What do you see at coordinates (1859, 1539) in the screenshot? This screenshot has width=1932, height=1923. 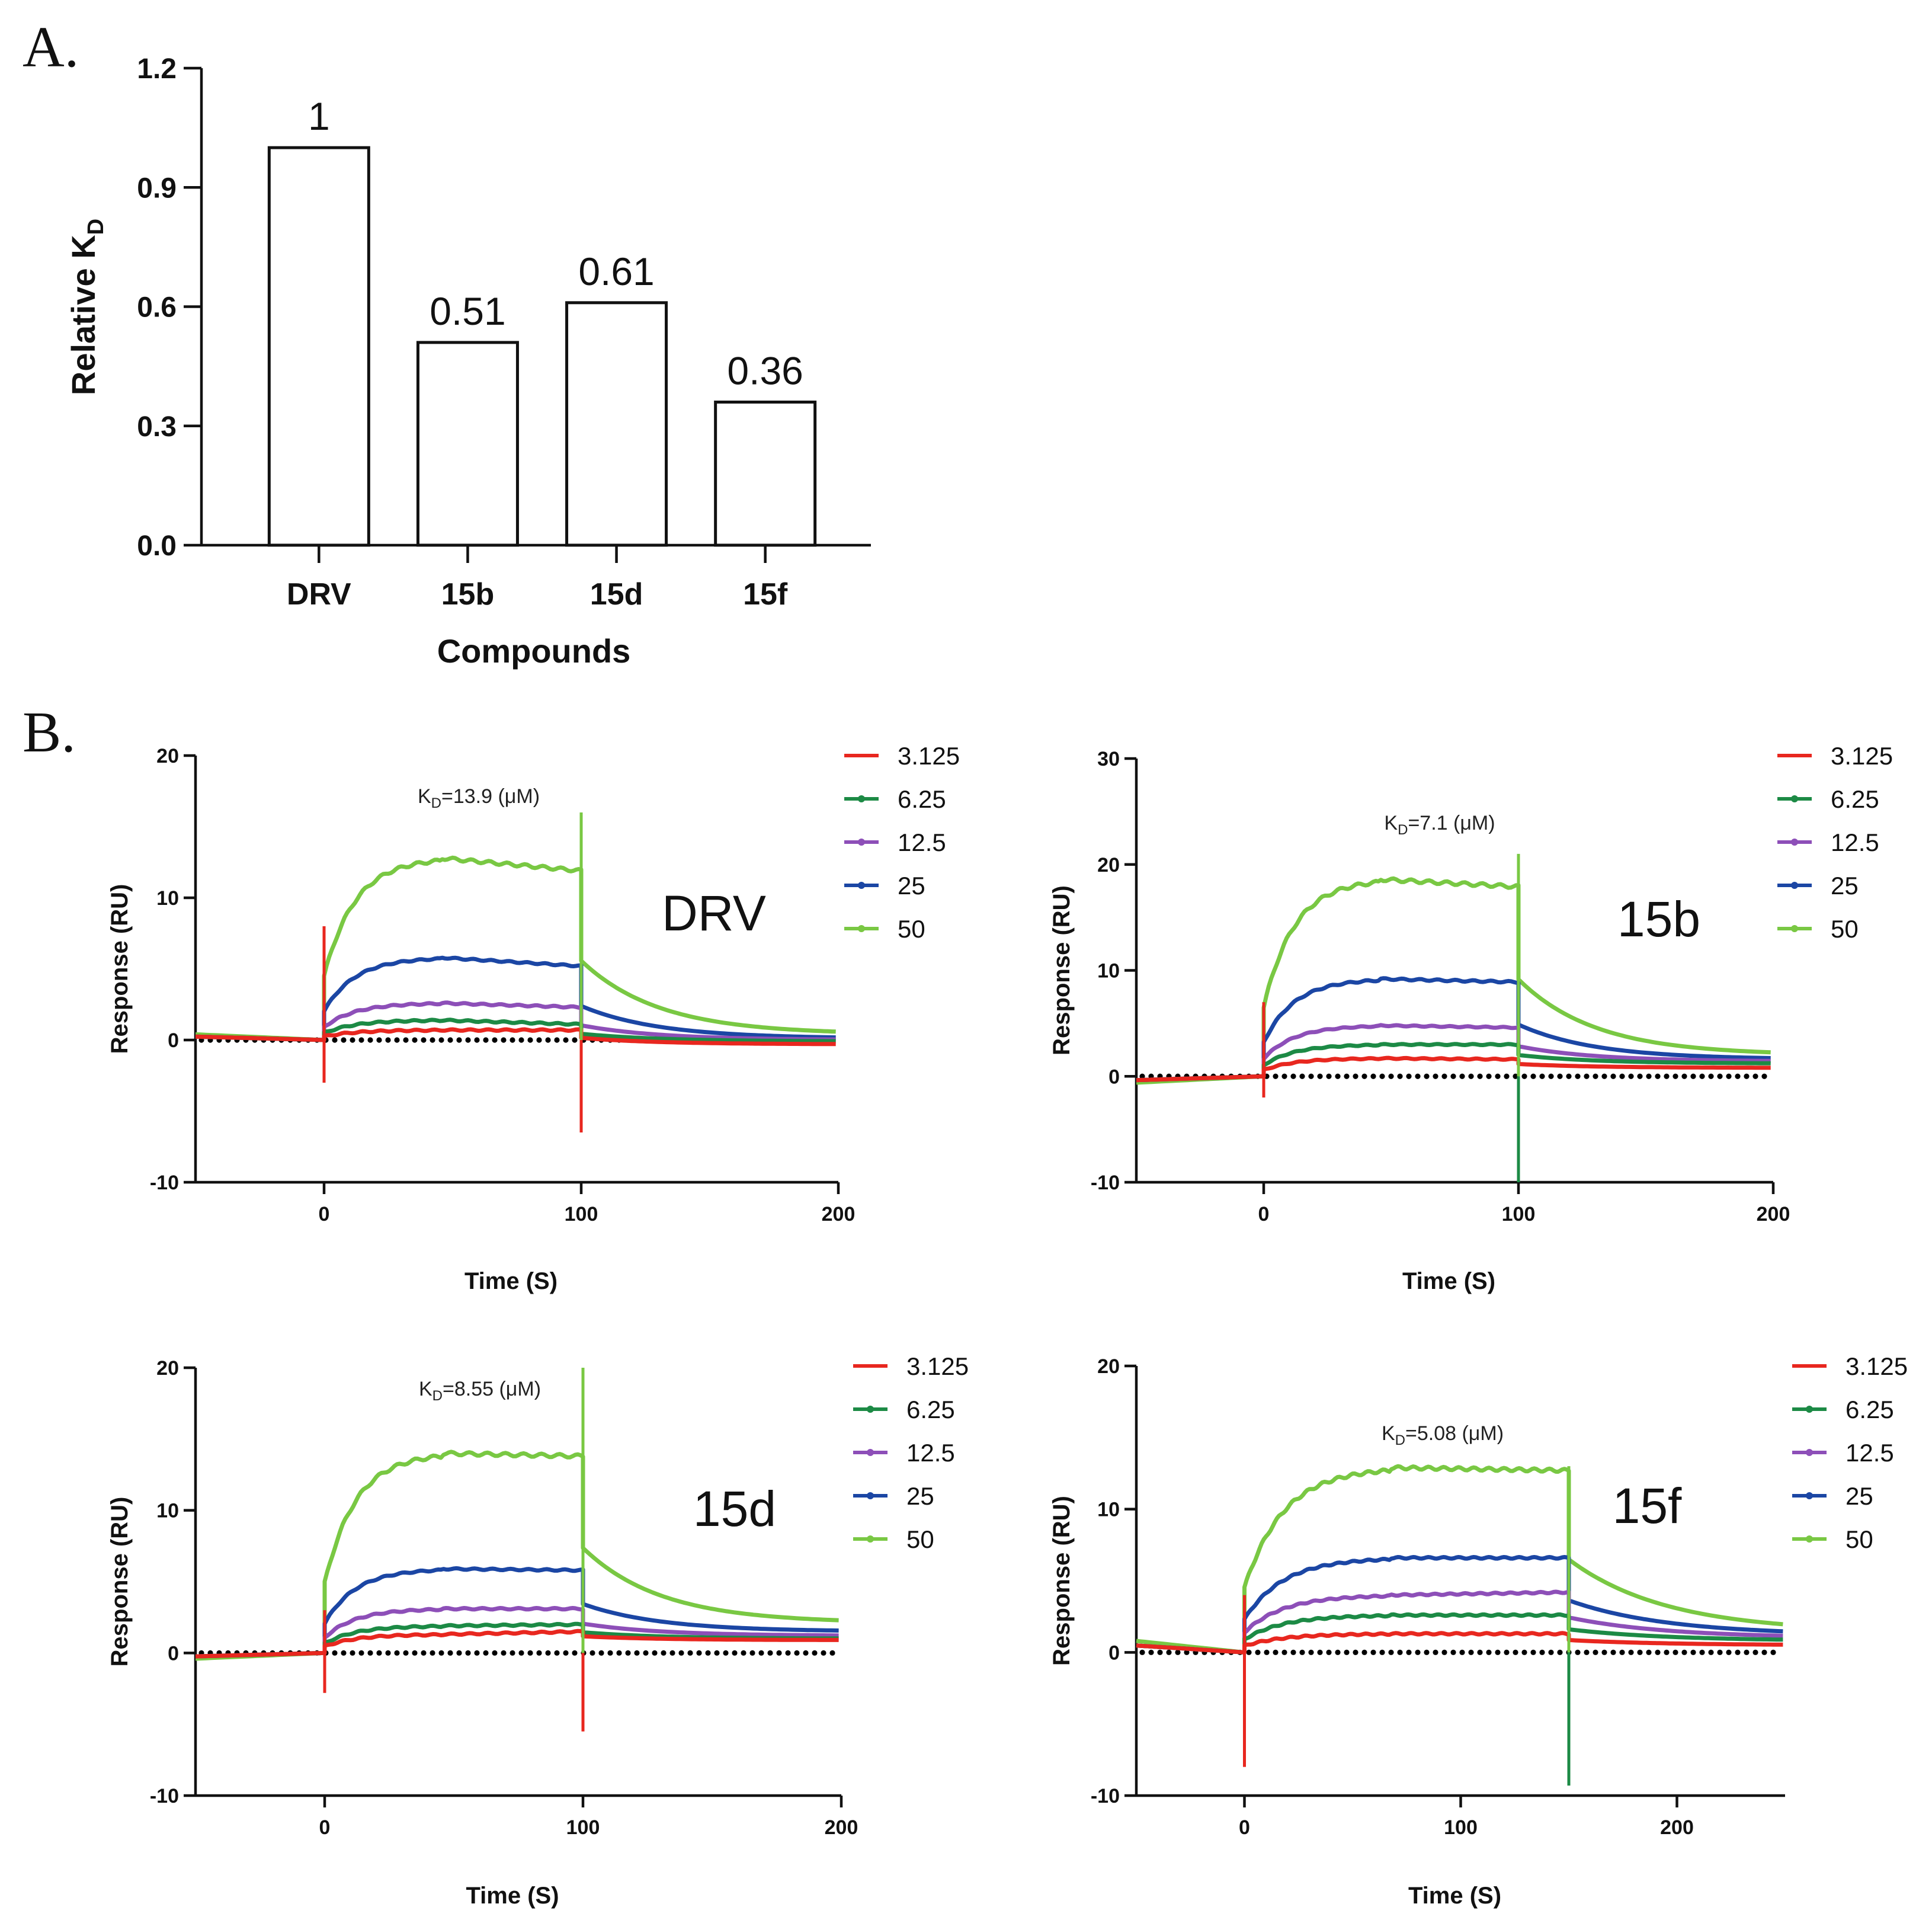 I see `legend-label-50: 50` at bounding box center [1859, 1539].